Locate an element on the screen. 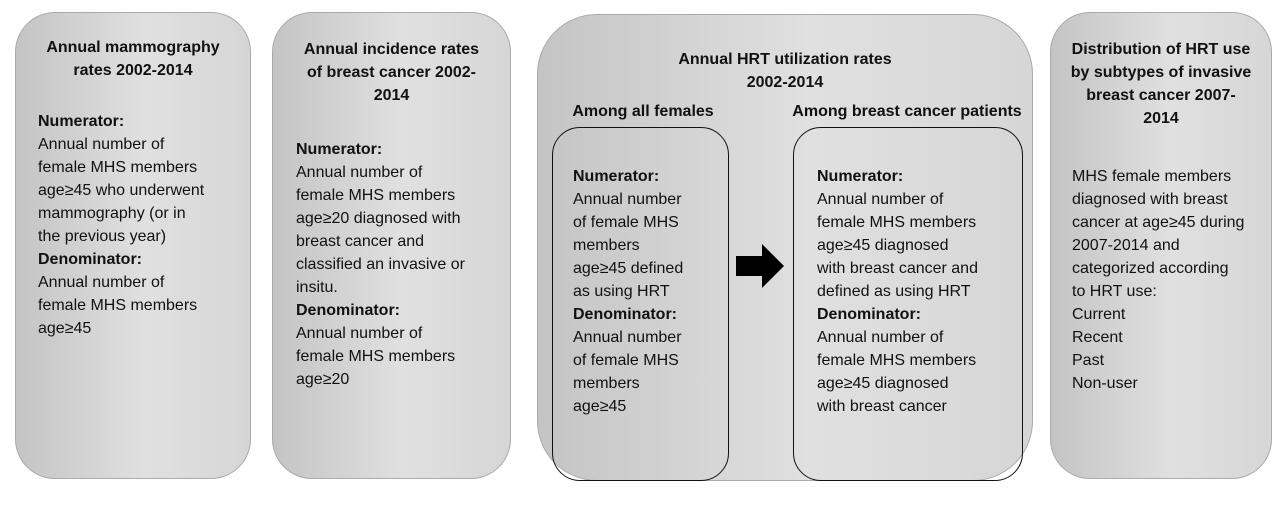 The height and width of the screenshot is (506, 1275). text-line: insitu. is located at coordinates (317, 287).